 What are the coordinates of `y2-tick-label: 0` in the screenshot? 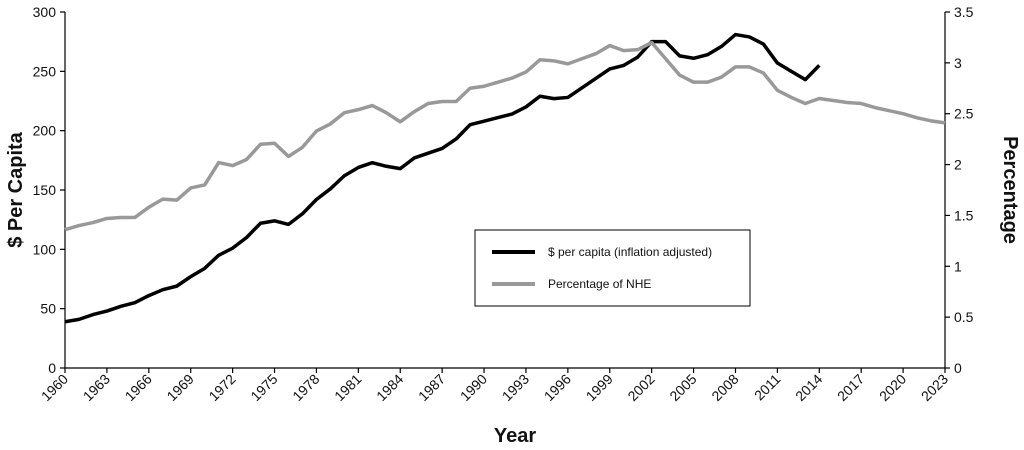 It's located at (958, 368).